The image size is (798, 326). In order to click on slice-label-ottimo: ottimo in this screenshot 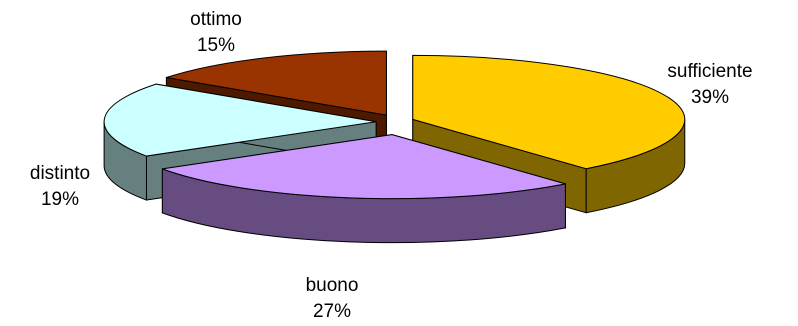, I will do `click(216, 19)`.